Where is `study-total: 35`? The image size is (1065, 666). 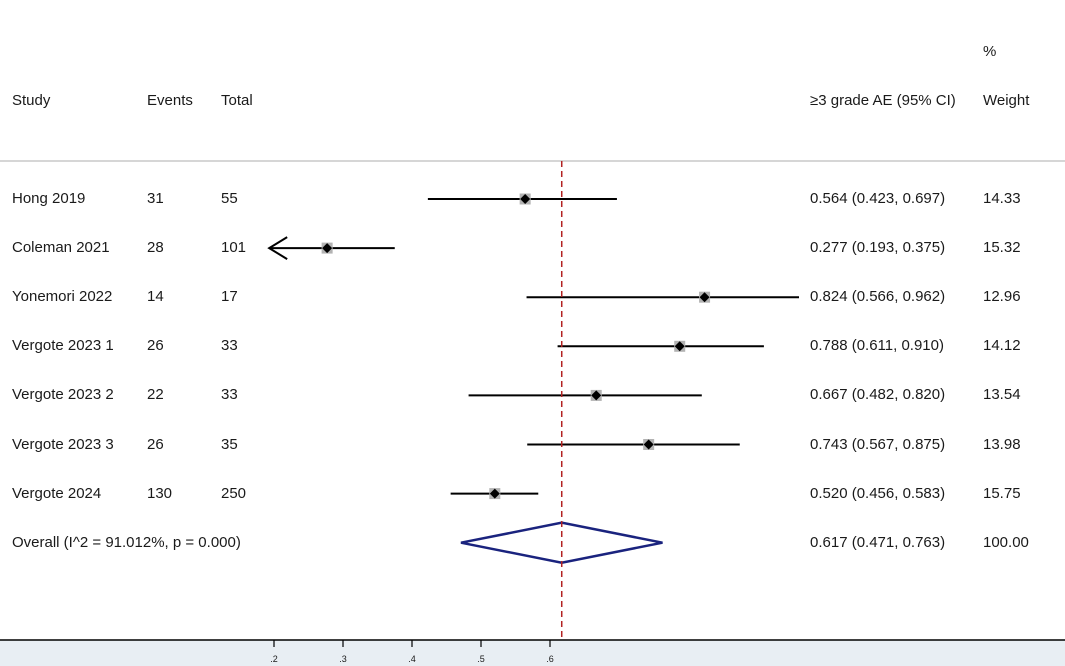 study-total: 35 is located at coordinates (229, 444).